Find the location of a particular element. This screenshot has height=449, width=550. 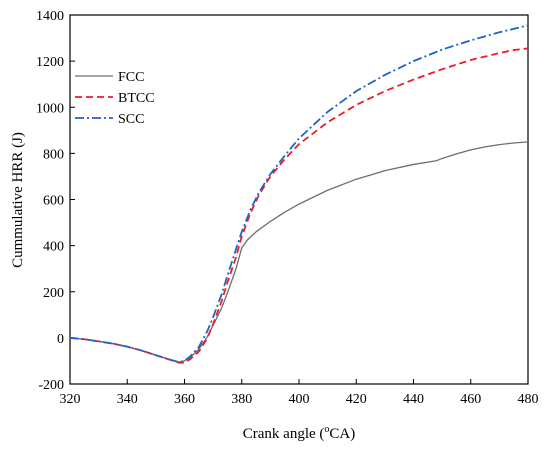

x-axis-ticks: 320 340 360 380 400 420 440 460 480 is located at coordinates (299, 393).